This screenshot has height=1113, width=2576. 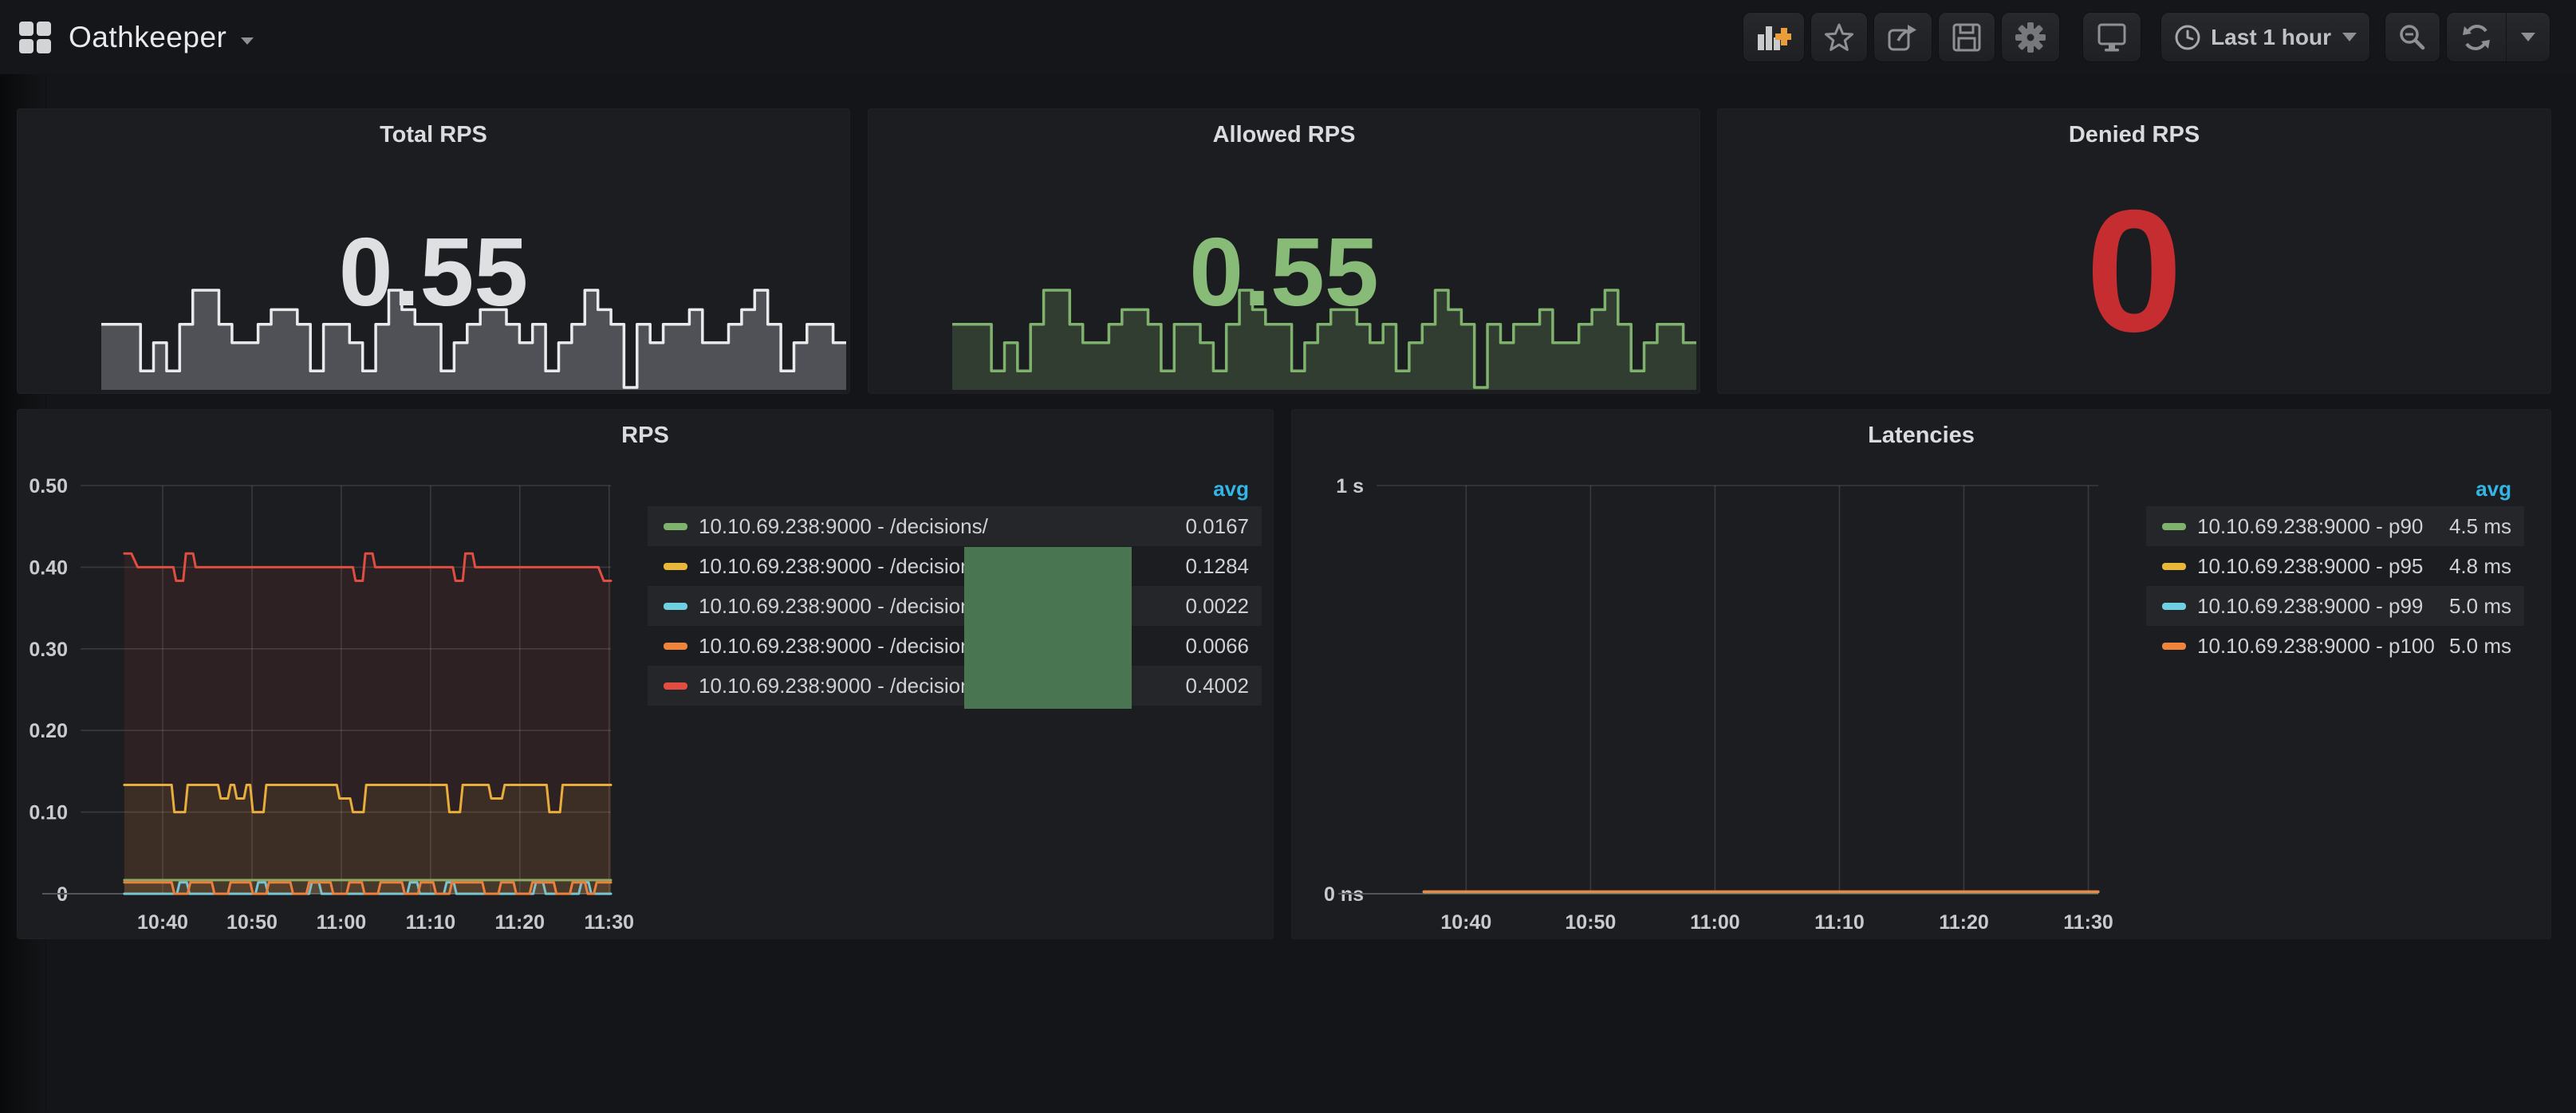 What do you see at coordinates (48, 486) in the screenshot?
I see `svg-text: 0.50` at bounding box center [48, 486].